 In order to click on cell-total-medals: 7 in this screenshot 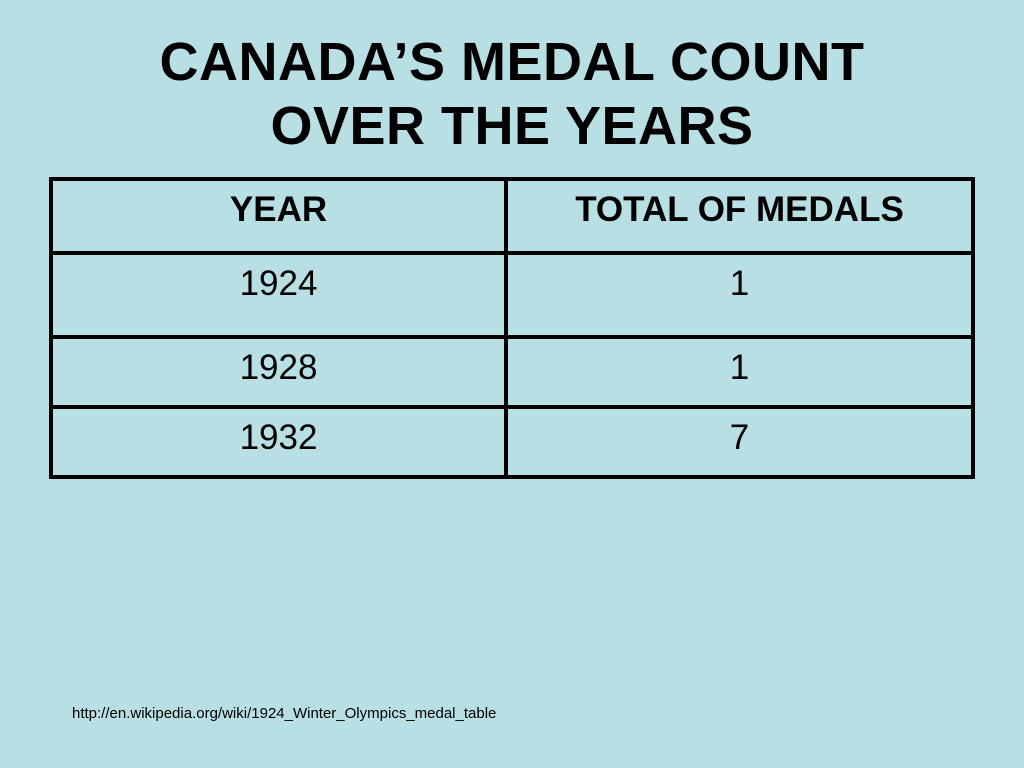, I will do `click(739, 442)`.